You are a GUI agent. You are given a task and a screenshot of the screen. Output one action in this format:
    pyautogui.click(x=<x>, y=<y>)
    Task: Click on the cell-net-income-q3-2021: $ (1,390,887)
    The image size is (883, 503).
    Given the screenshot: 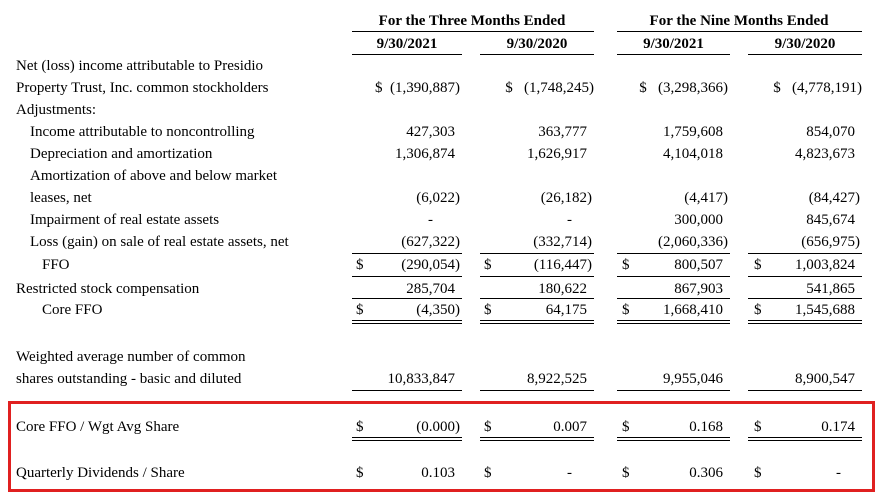 What is the action you would take?
    pyautogui.click(x=417, y=88)
    